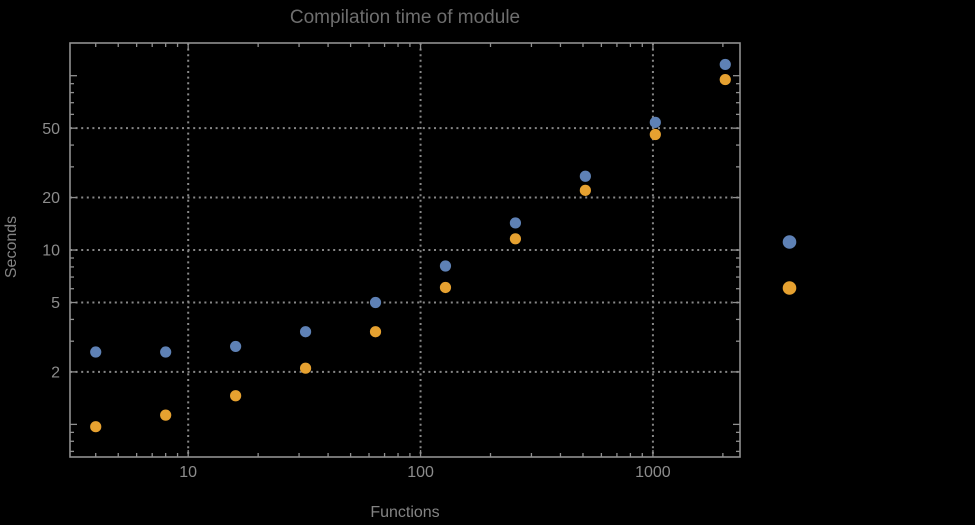 The width and height of the screenshot is (975, 525). Describe the element at coordinates (420, 472) in the screenshot. I see `x-tick-label: 100` at that location.